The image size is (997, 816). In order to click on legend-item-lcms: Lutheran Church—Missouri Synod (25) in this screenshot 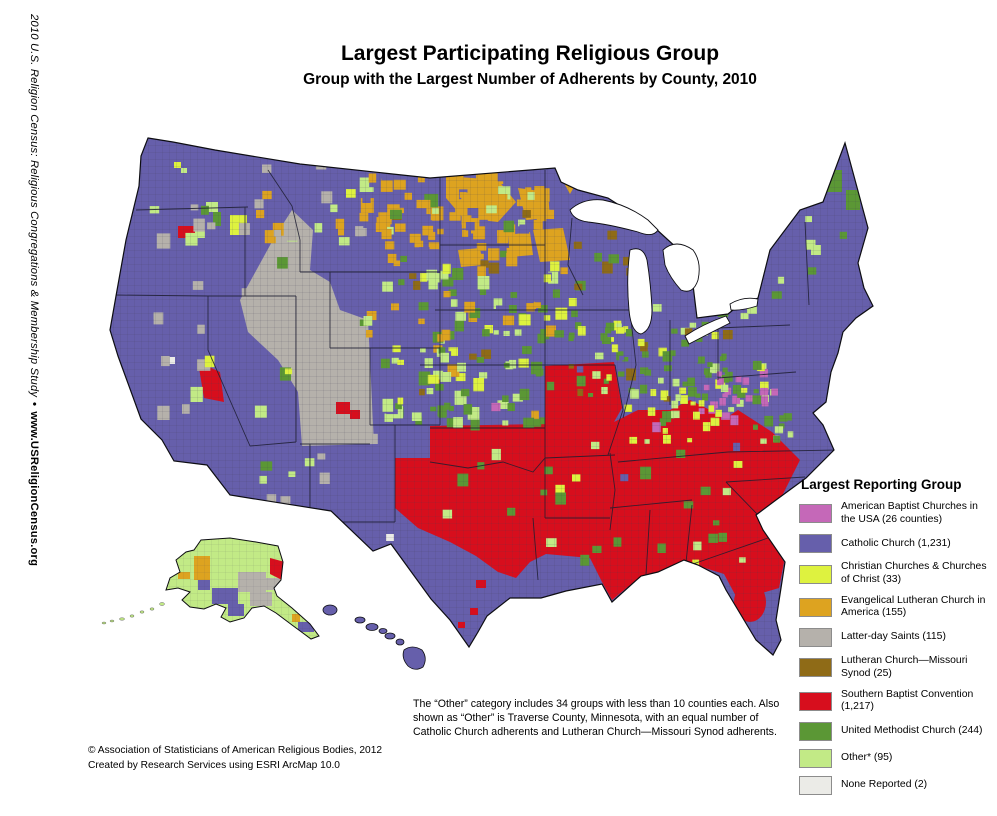, I will do `click(897, 667)`.